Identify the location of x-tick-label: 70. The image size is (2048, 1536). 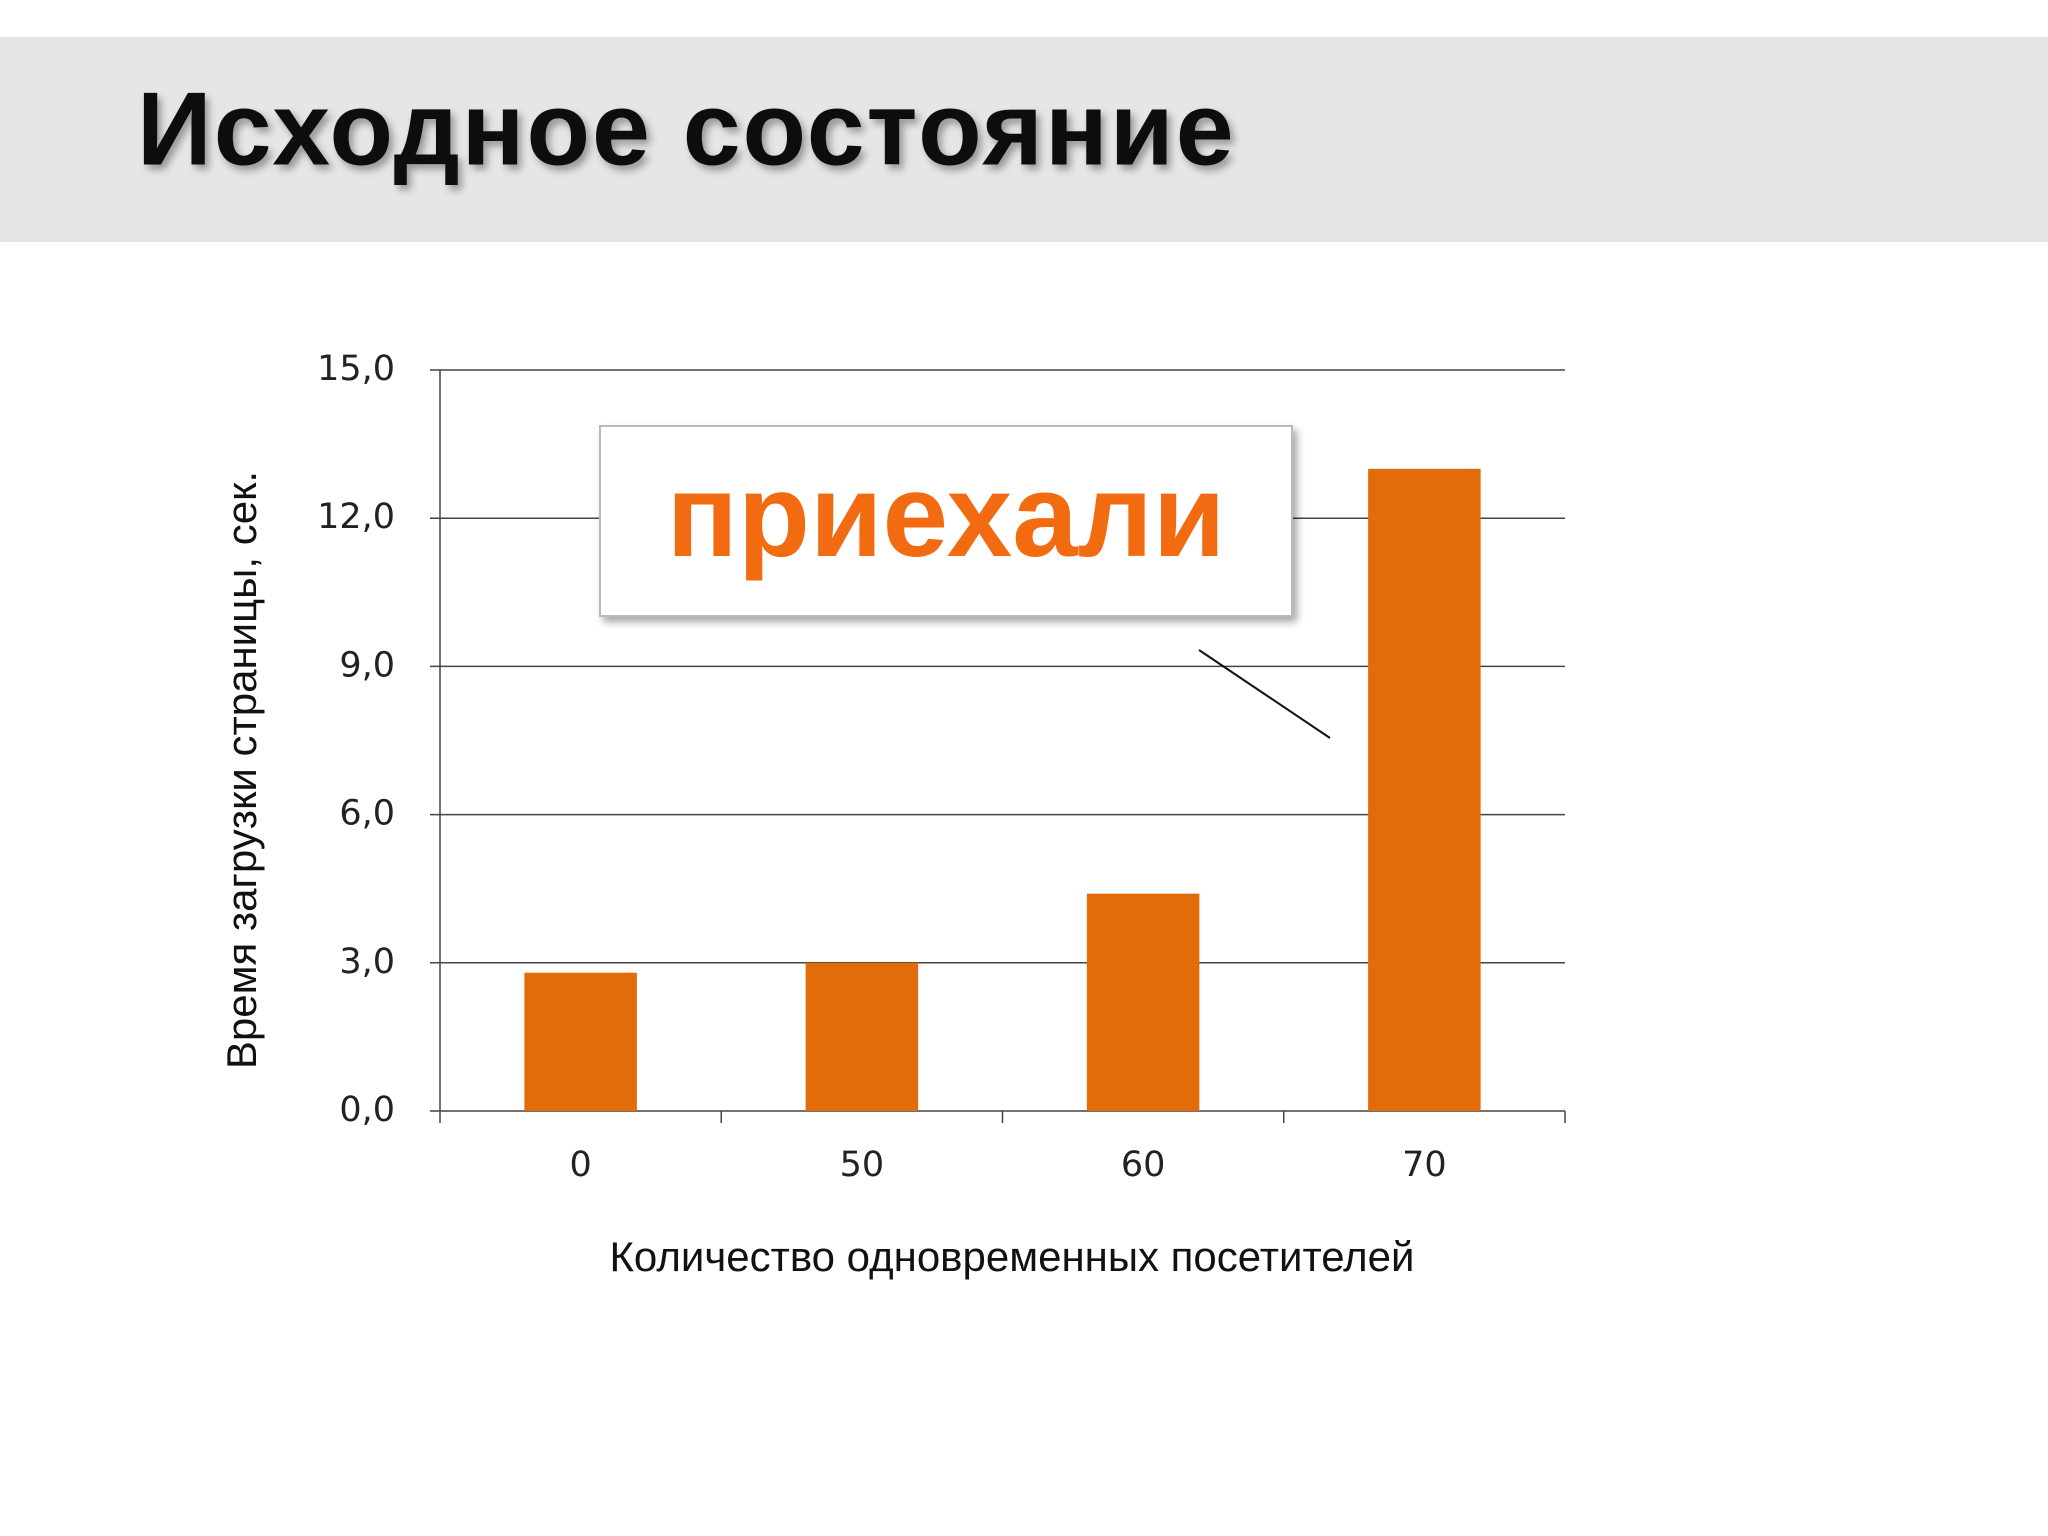
(1424, 1165).